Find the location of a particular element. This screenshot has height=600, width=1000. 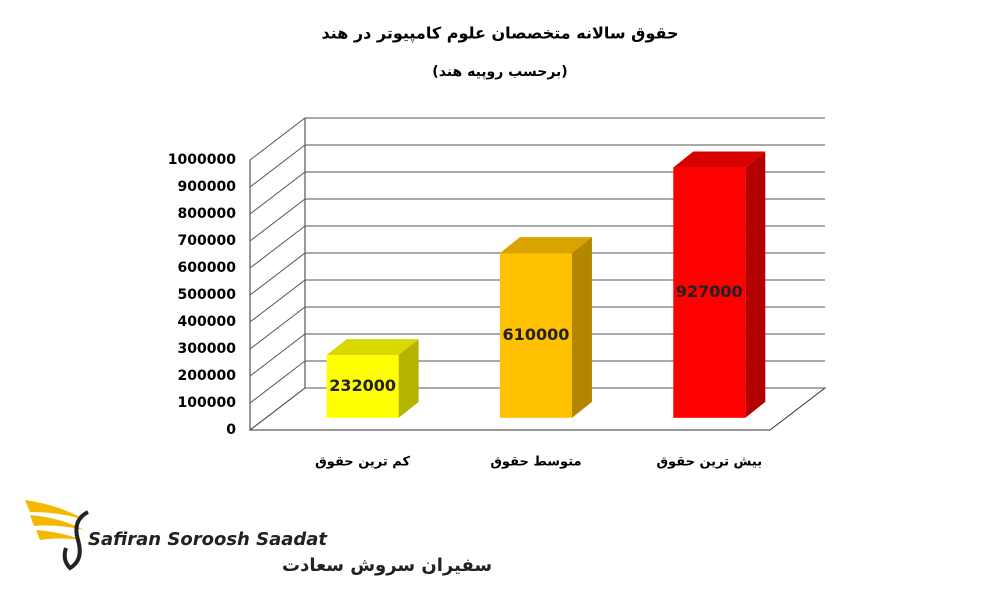

chart-title: حقوق سالانه متخصصان علوم کامپیوتر در هند is located at coordinates (499, 34).